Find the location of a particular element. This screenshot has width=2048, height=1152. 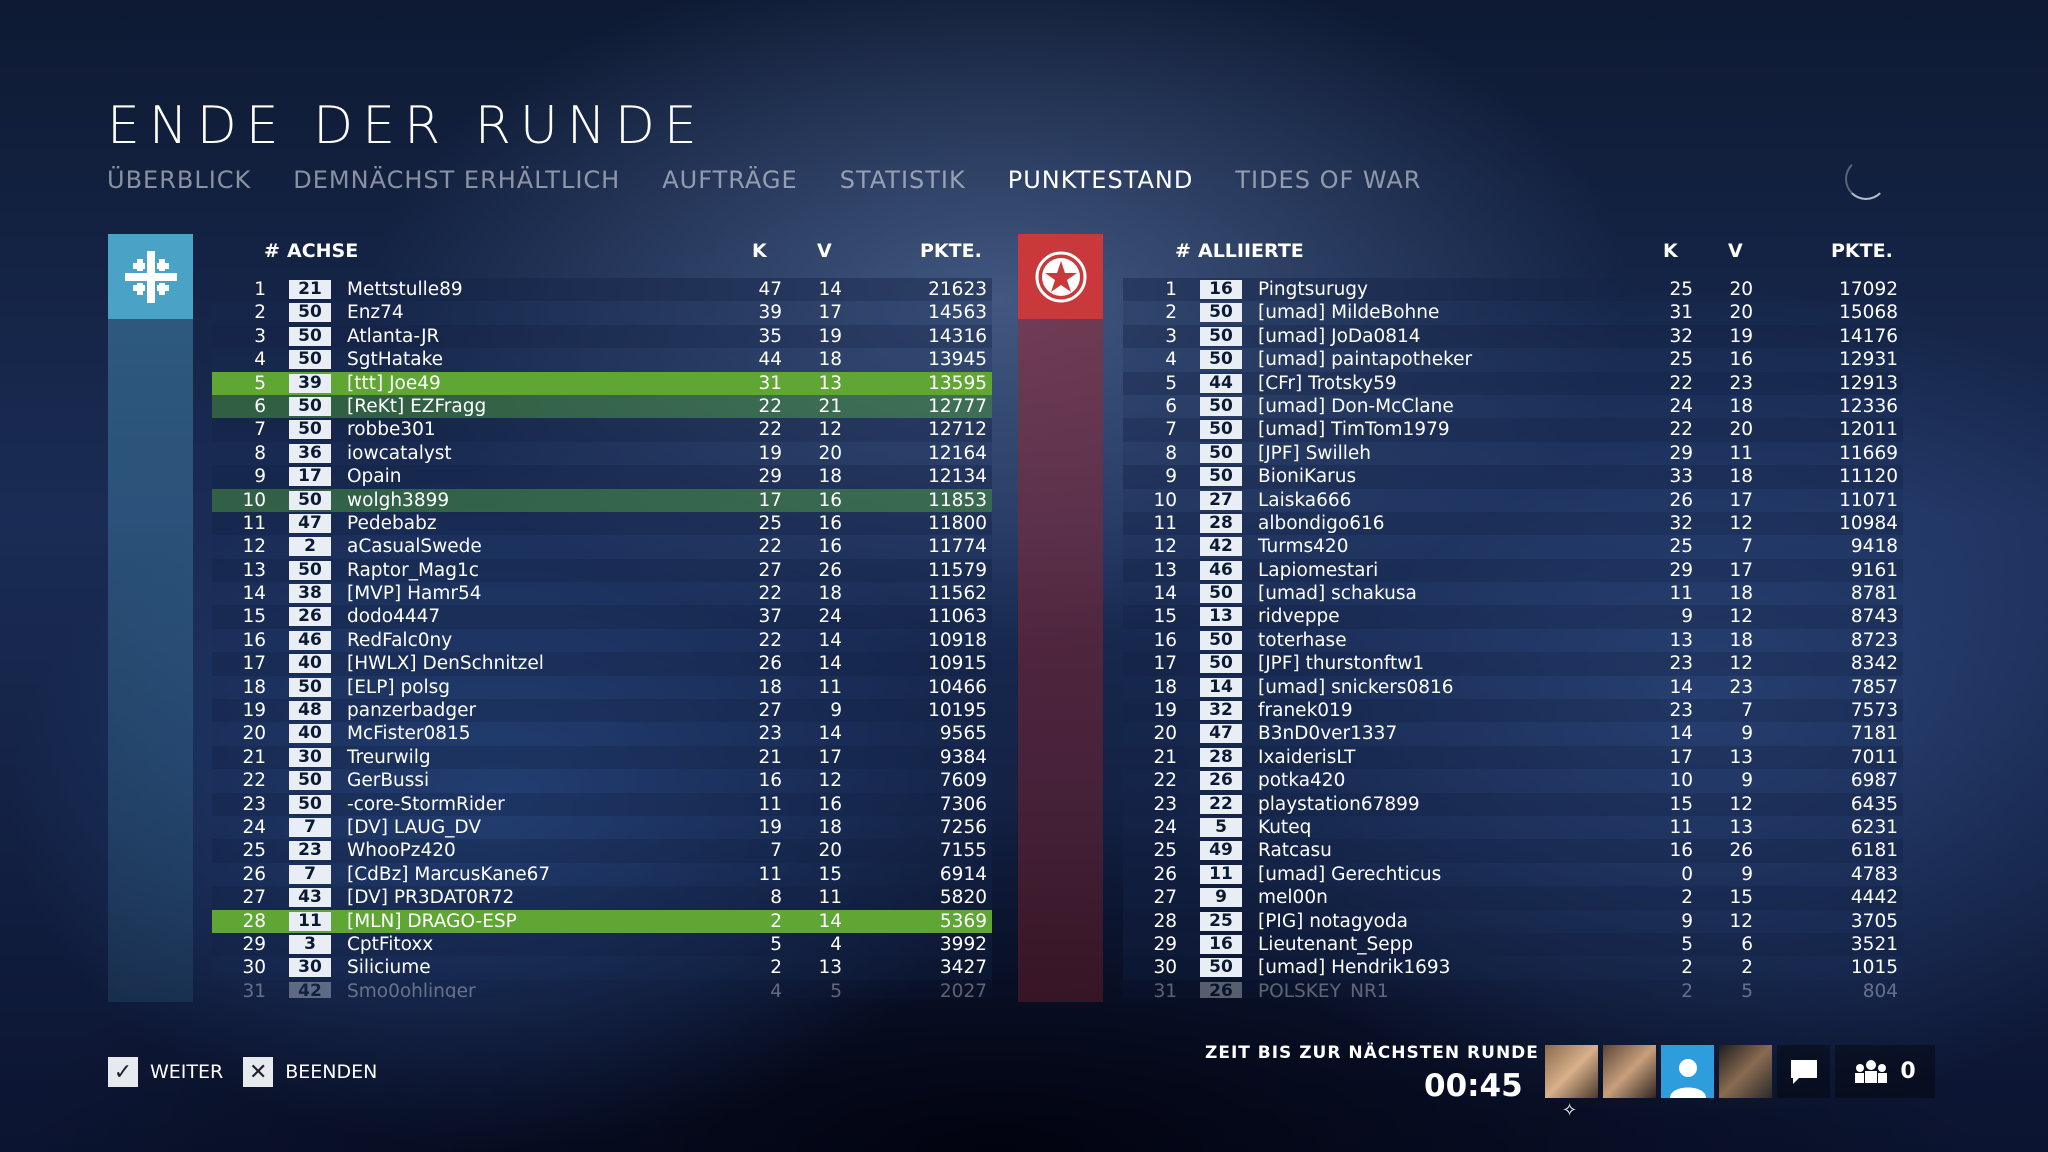

player-row: 17 50 [JPF] thurstonftw1 23 12 8342 is located at coordinates (1513, 664).